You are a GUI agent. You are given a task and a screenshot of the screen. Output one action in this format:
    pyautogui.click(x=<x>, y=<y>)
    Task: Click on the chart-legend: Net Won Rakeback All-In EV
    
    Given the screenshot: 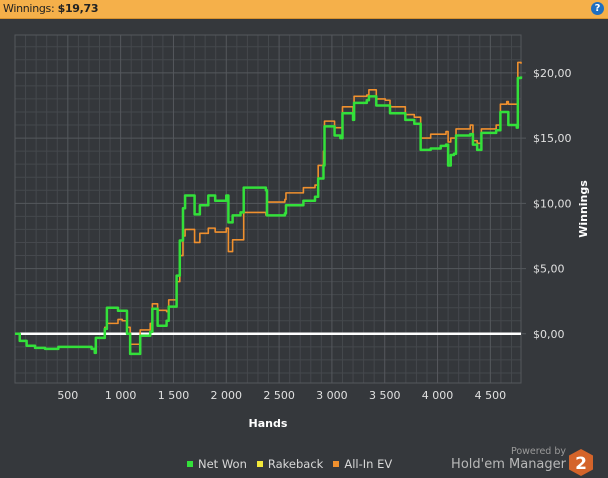 What is the action you would take?
    pyautogui.click(x=289, y=464)
    